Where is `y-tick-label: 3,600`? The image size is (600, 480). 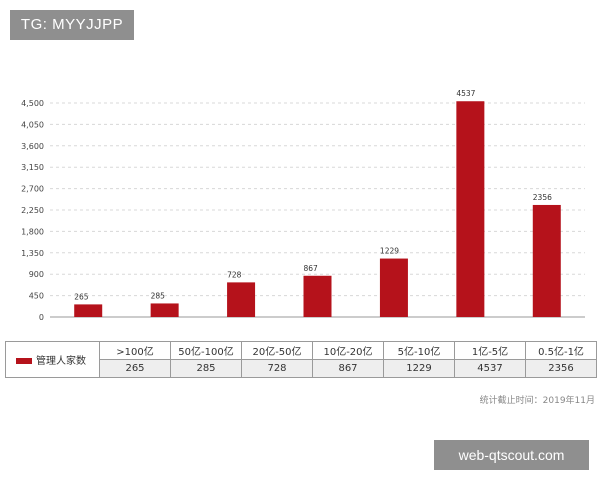 y-tick-label: 3,600 is located at coordinates (32, 146).